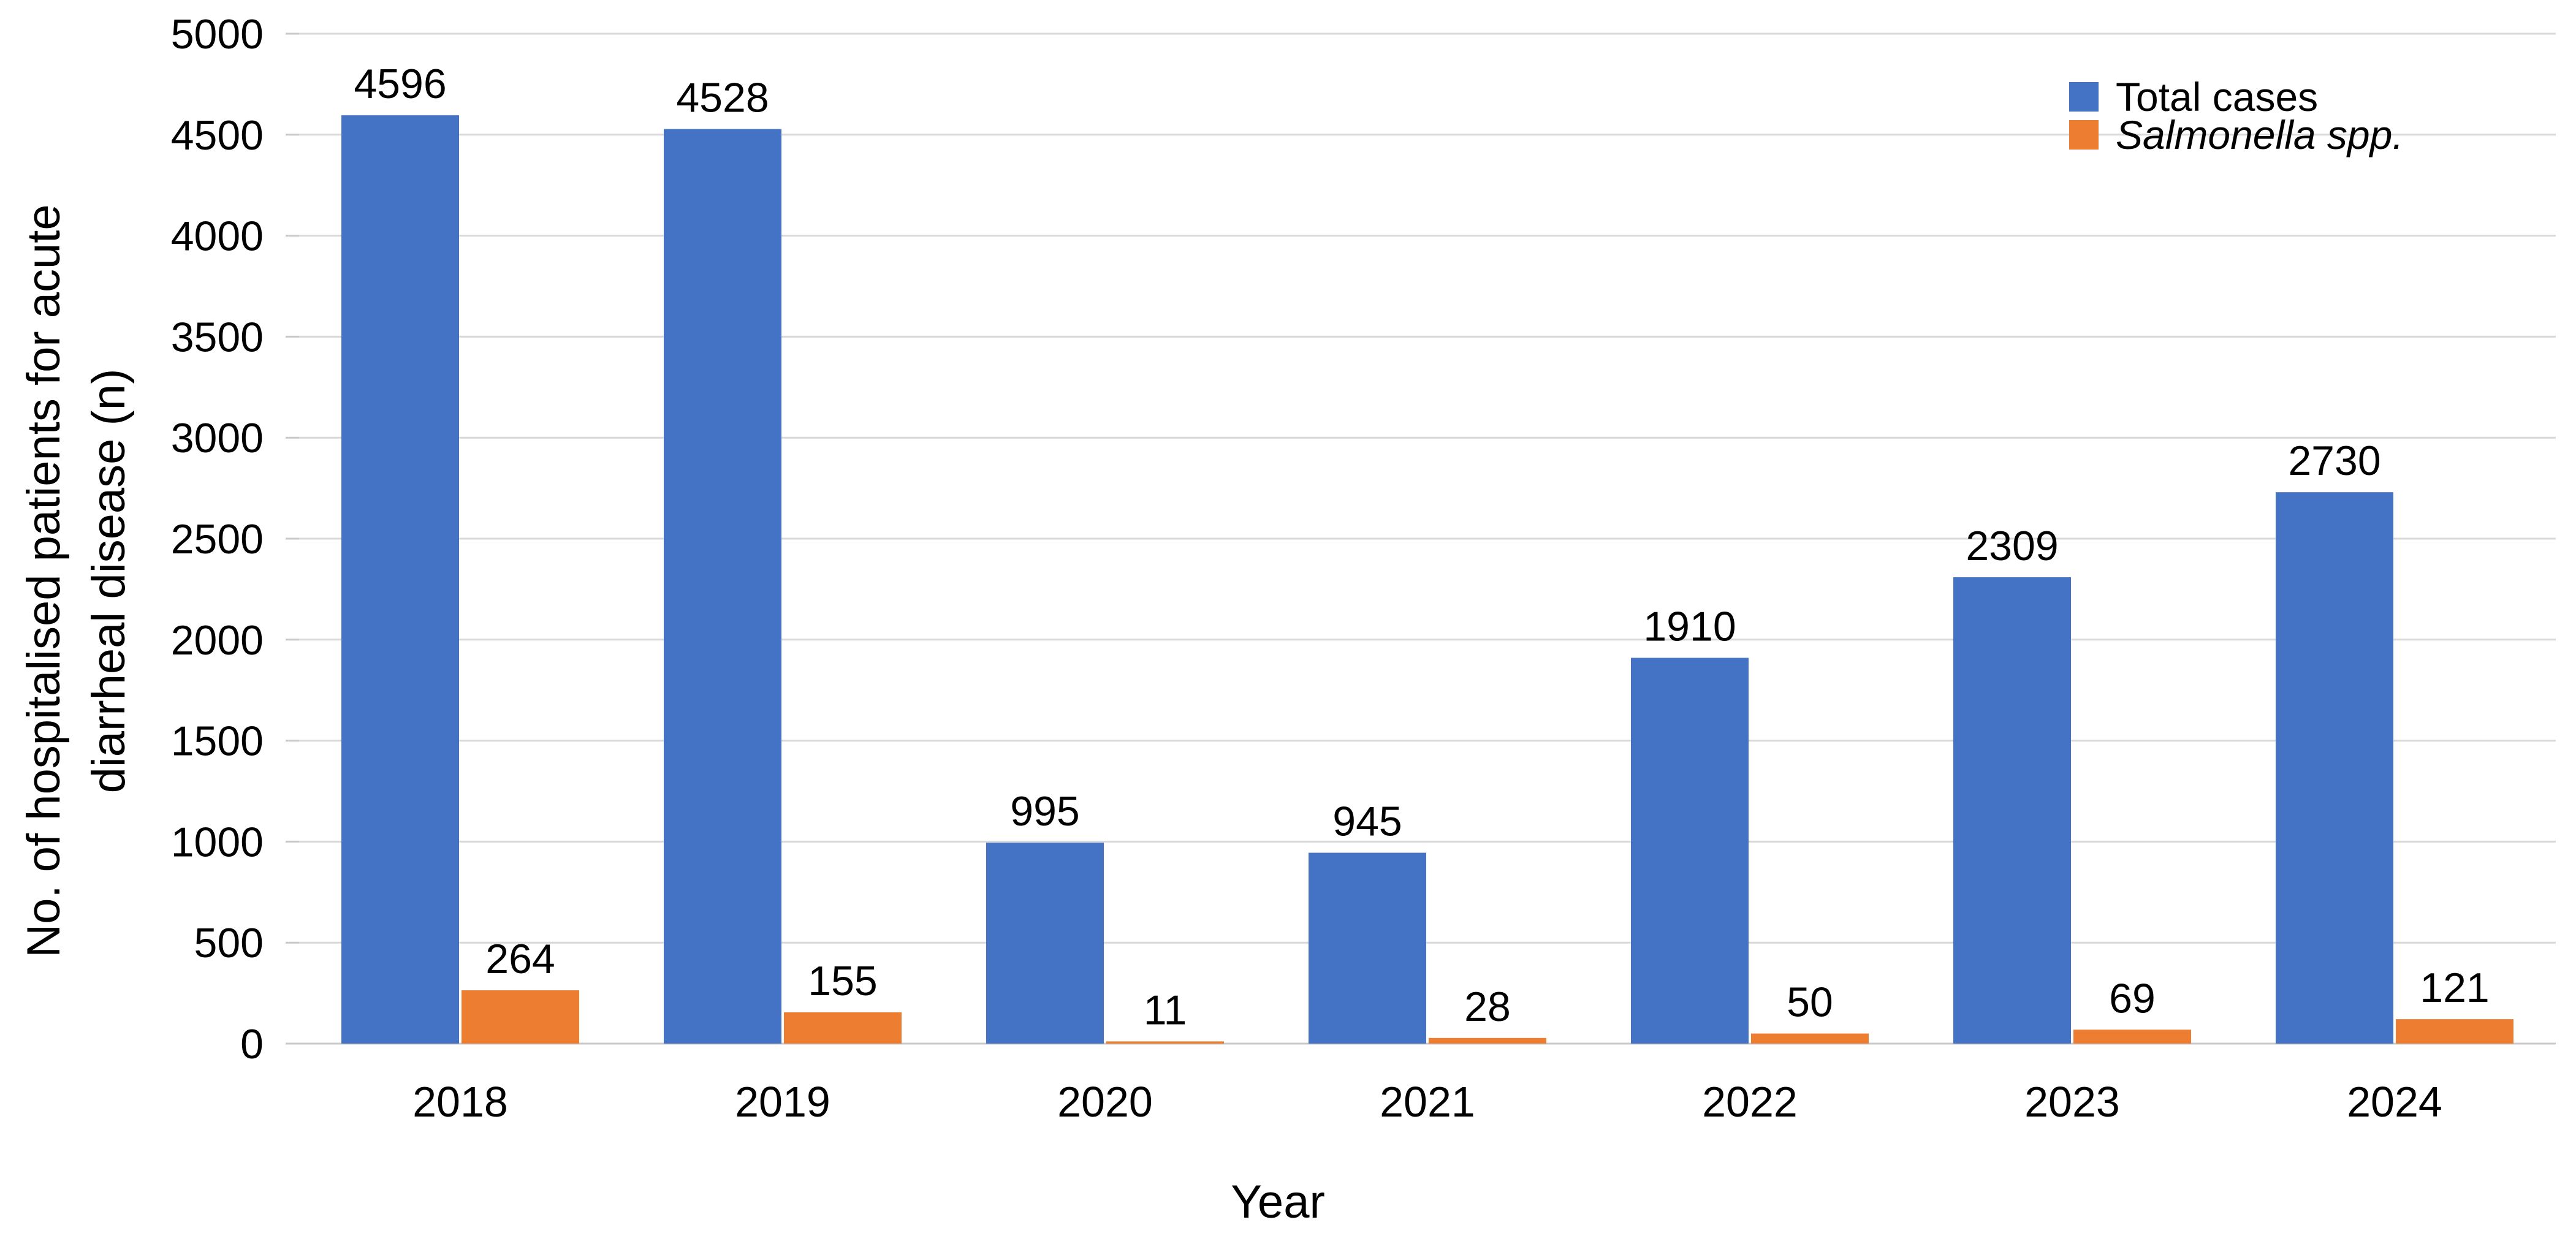 The height and width of the screenshot is (1244, 2576). I want to click on data-label: 155, so click(842, 981).